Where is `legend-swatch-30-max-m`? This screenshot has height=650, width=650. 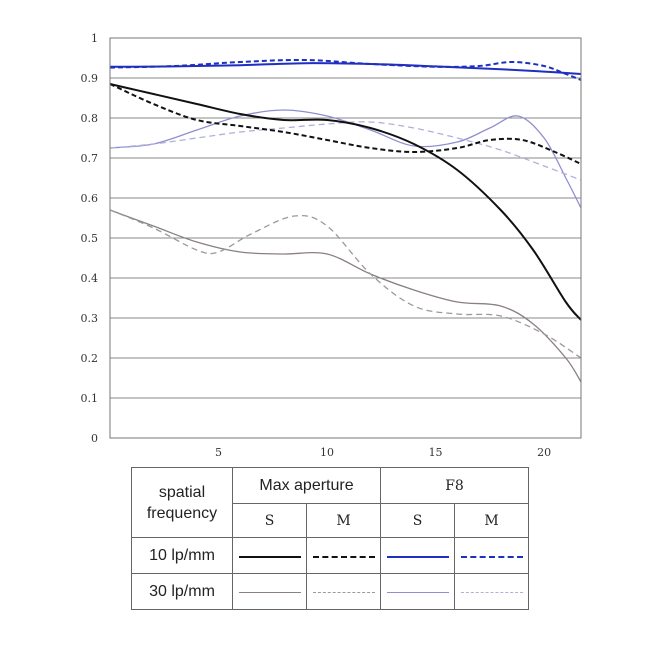 legend-swatch-30-max-m is located at coordinates (343, 592).